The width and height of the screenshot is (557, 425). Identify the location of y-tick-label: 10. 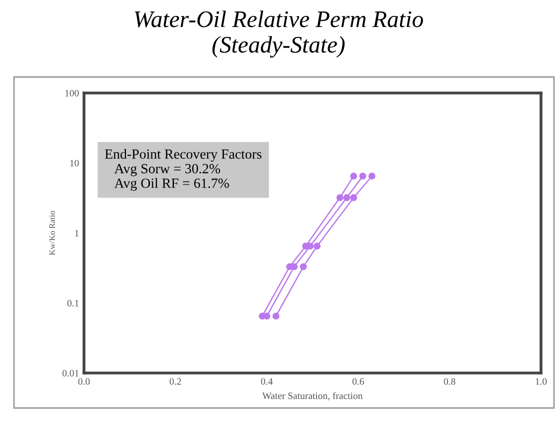
(74, 163).